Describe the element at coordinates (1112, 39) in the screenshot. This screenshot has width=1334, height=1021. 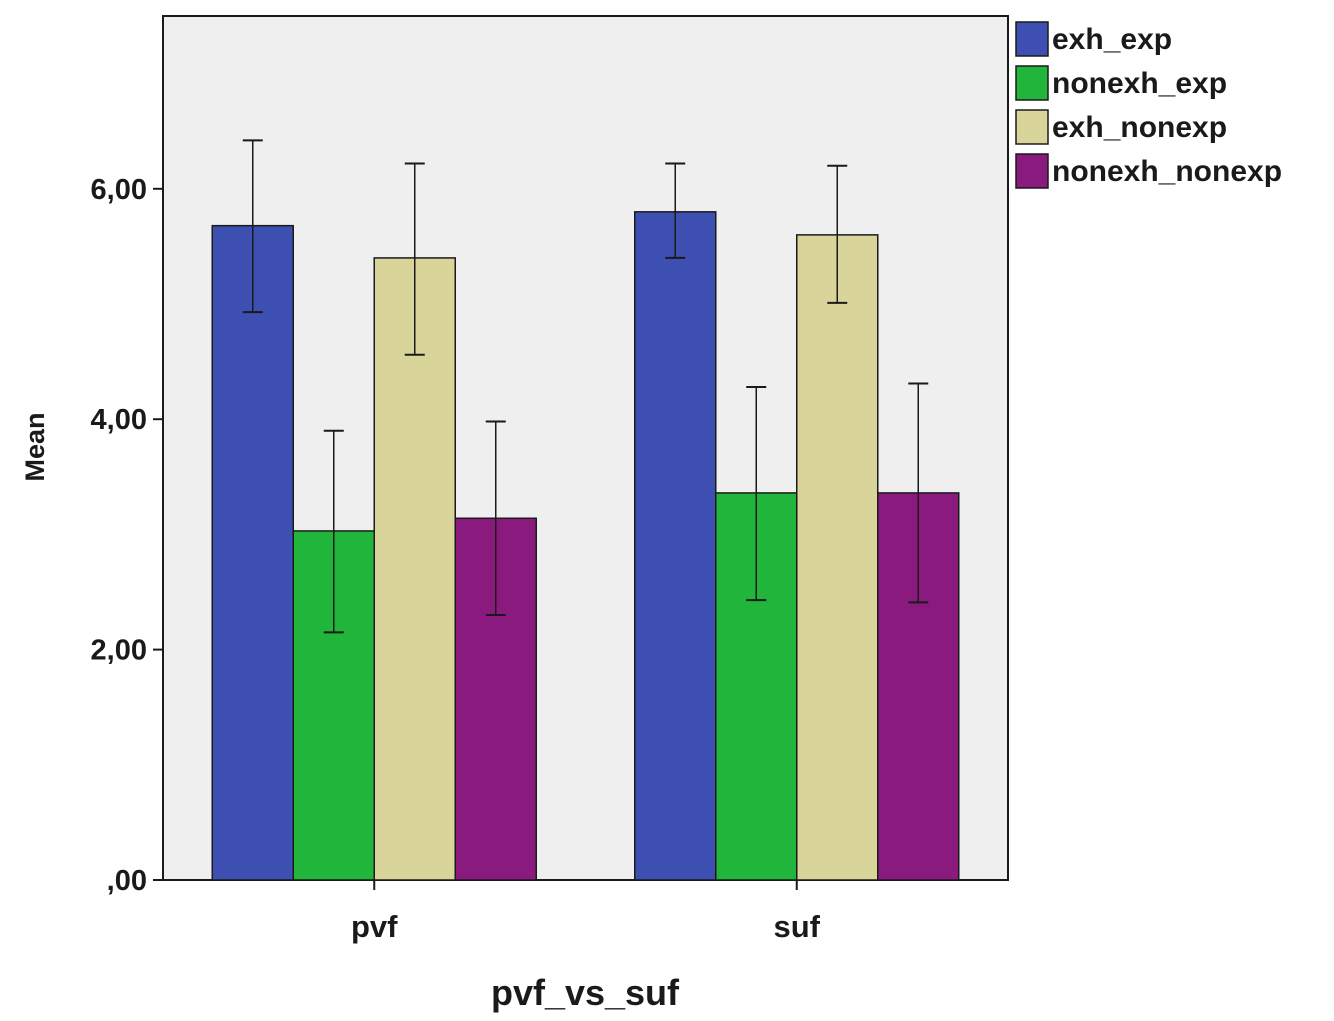
I see `legend-label: exh_exp` at that location.